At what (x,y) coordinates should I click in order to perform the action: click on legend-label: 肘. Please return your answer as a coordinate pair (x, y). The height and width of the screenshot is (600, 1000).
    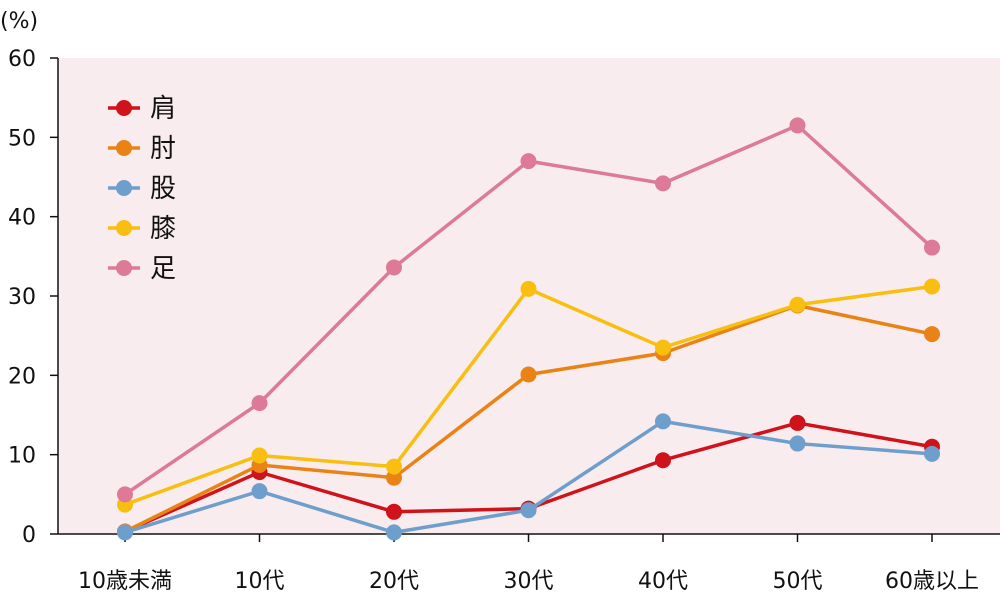
    Looking at the image, I should click on (163, 149).